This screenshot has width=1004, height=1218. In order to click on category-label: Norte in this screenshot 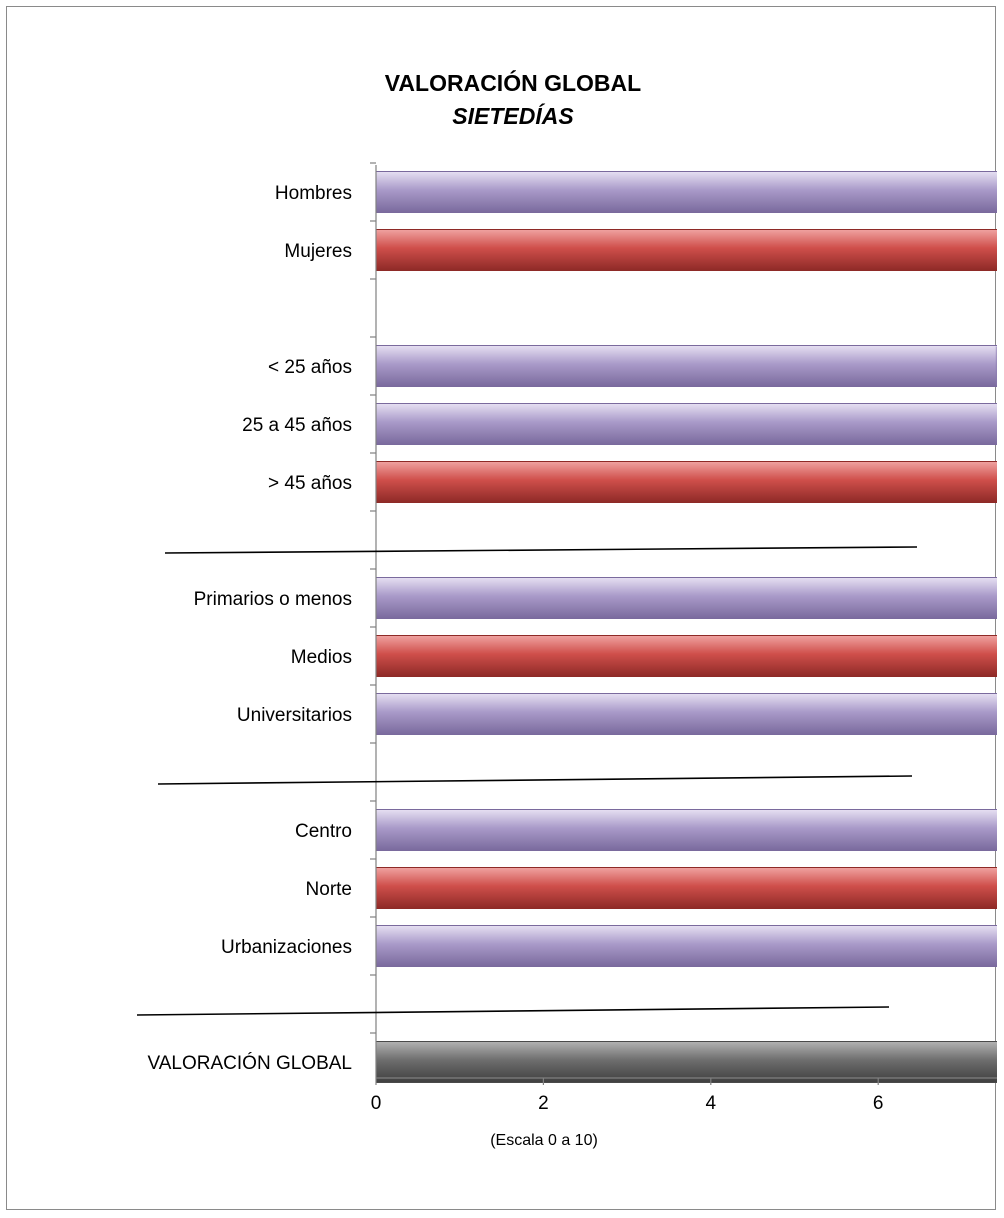, I will do `click(329, 889)`.